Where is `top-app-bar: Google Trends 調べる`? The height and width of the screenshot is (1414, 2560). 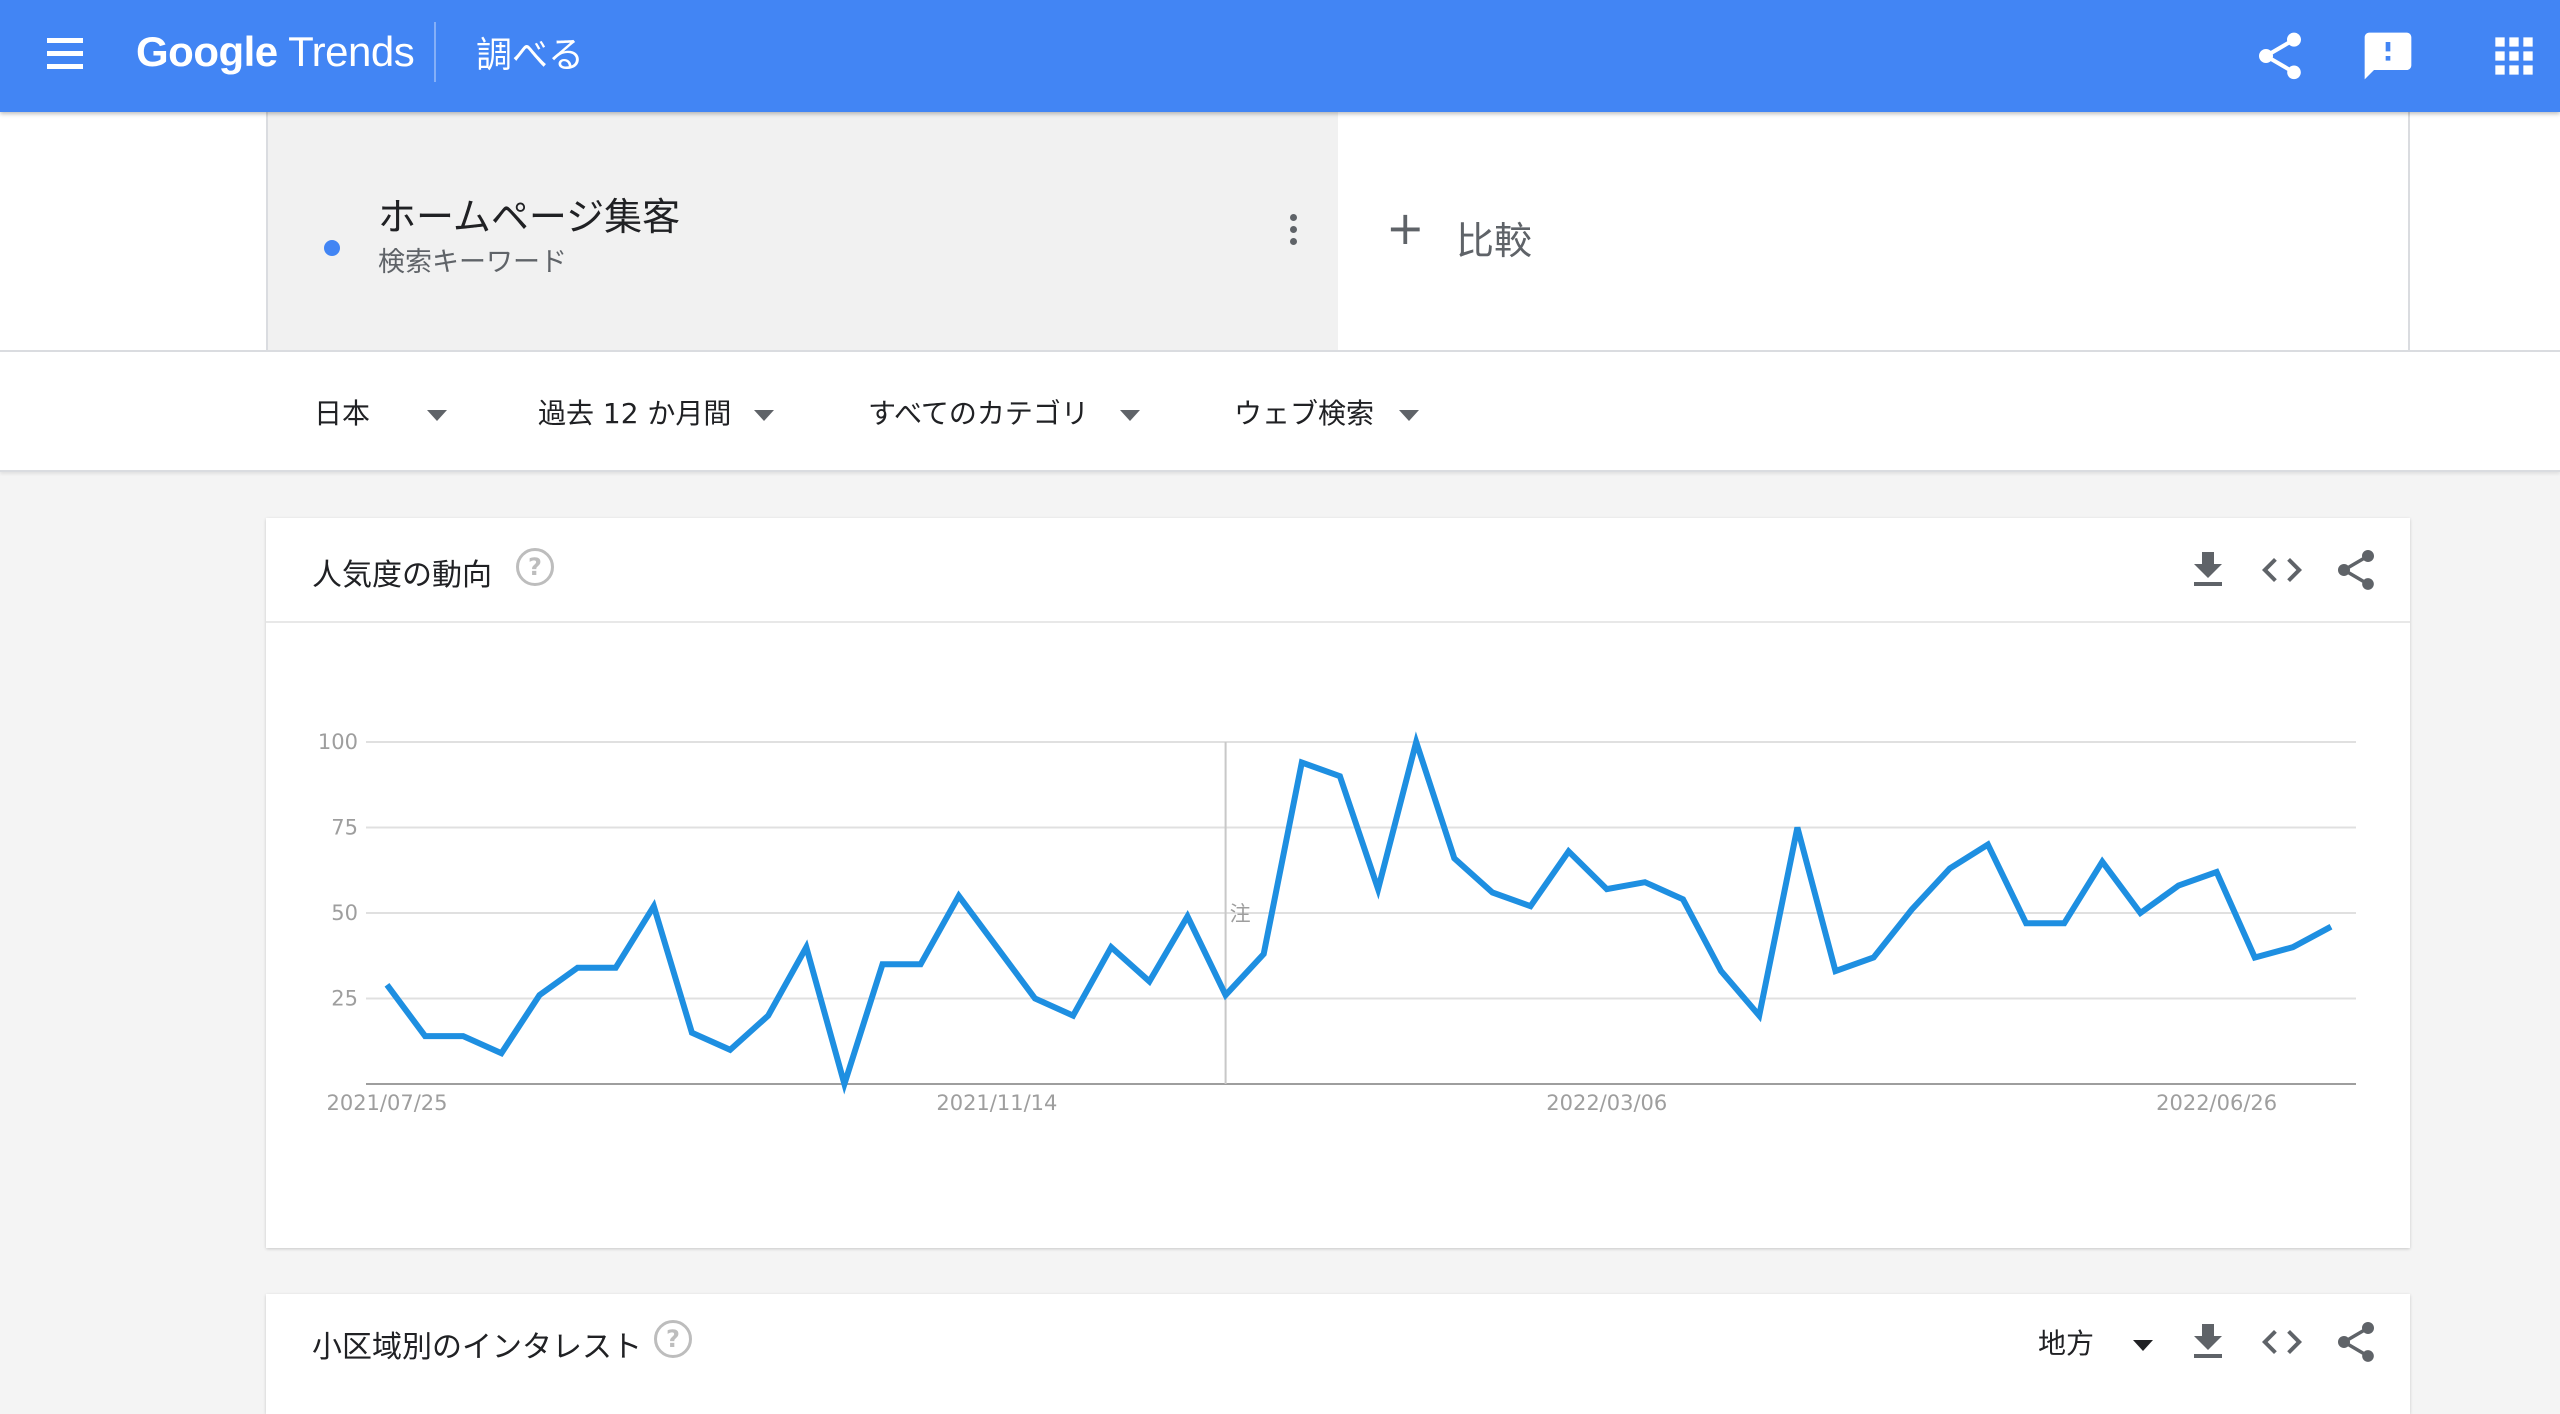
top-app-bar: Google Trends 調べる is located at coordinates (1280, 56).